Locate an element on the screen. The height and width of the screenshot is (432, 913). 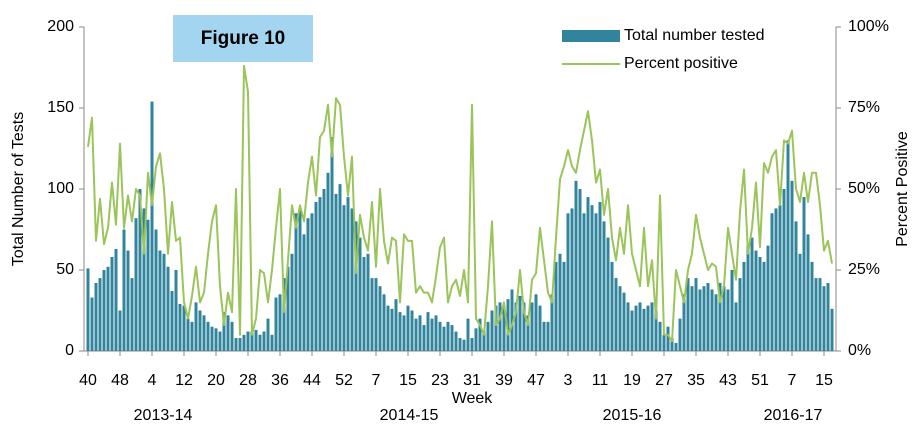
y-tick-label: 150 is located at coordinates (60, 107).